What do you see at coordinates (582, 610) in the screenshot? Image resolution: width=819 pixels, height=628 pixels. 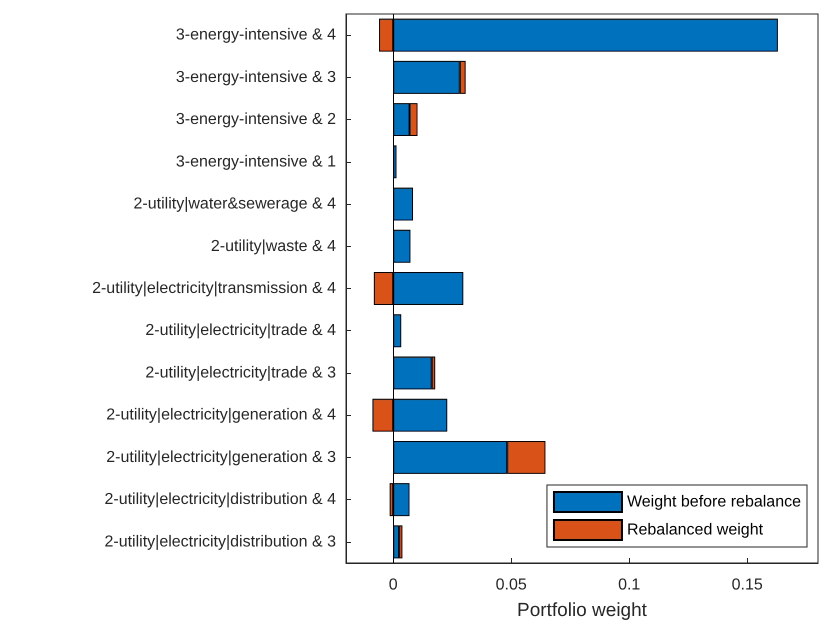 I see `x-axis-title: Portfolio weight` at bounding box center [582, 610].